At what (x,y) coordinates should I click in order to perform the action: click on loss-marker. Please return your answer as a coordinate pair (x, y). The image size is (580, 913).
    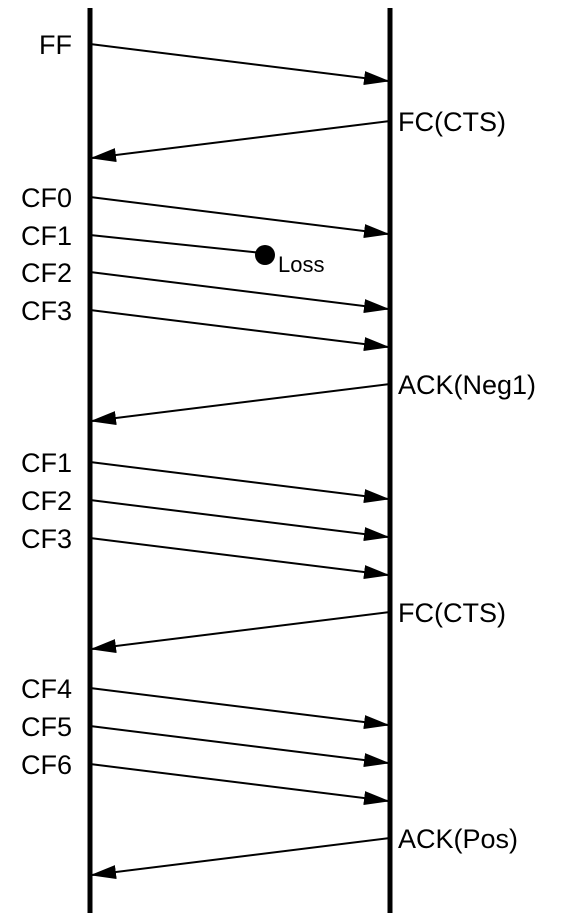
    Looking at the image, I should click on (265, 255).